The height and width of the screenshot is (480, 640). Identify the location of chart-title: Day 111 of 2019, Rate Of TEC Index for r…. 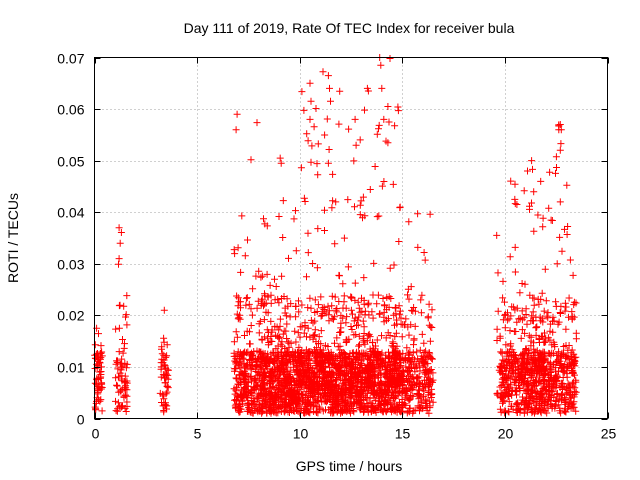
(349, 28).